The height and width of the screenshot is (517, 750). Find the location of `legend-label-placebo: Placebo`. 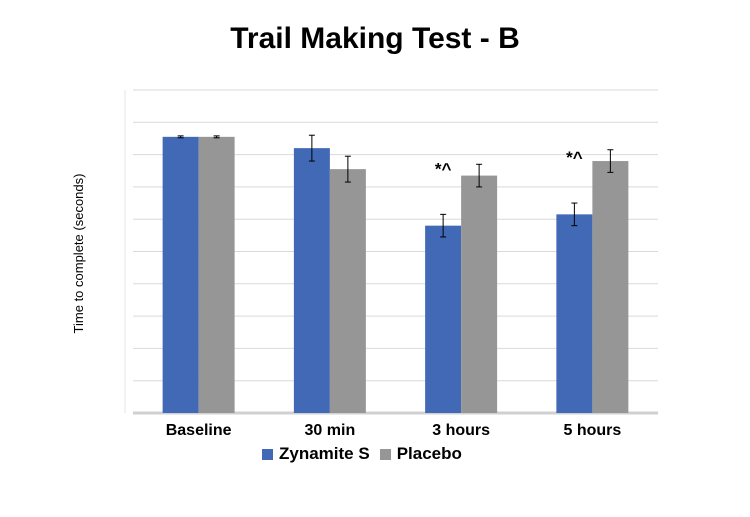

legend-label-placebo: Placebo is located at coordinates (429, 453).